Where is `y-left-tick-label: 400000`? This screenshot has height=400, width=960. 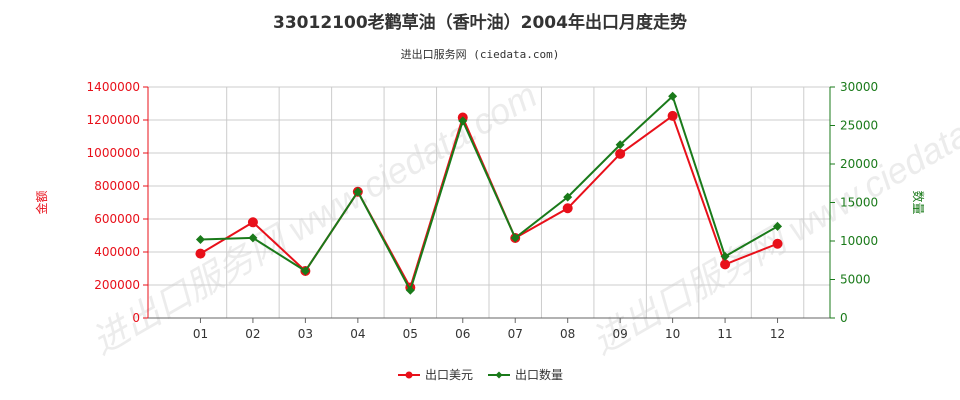 y-left-tick-label: 400000 is located at coordinates (117, 252).